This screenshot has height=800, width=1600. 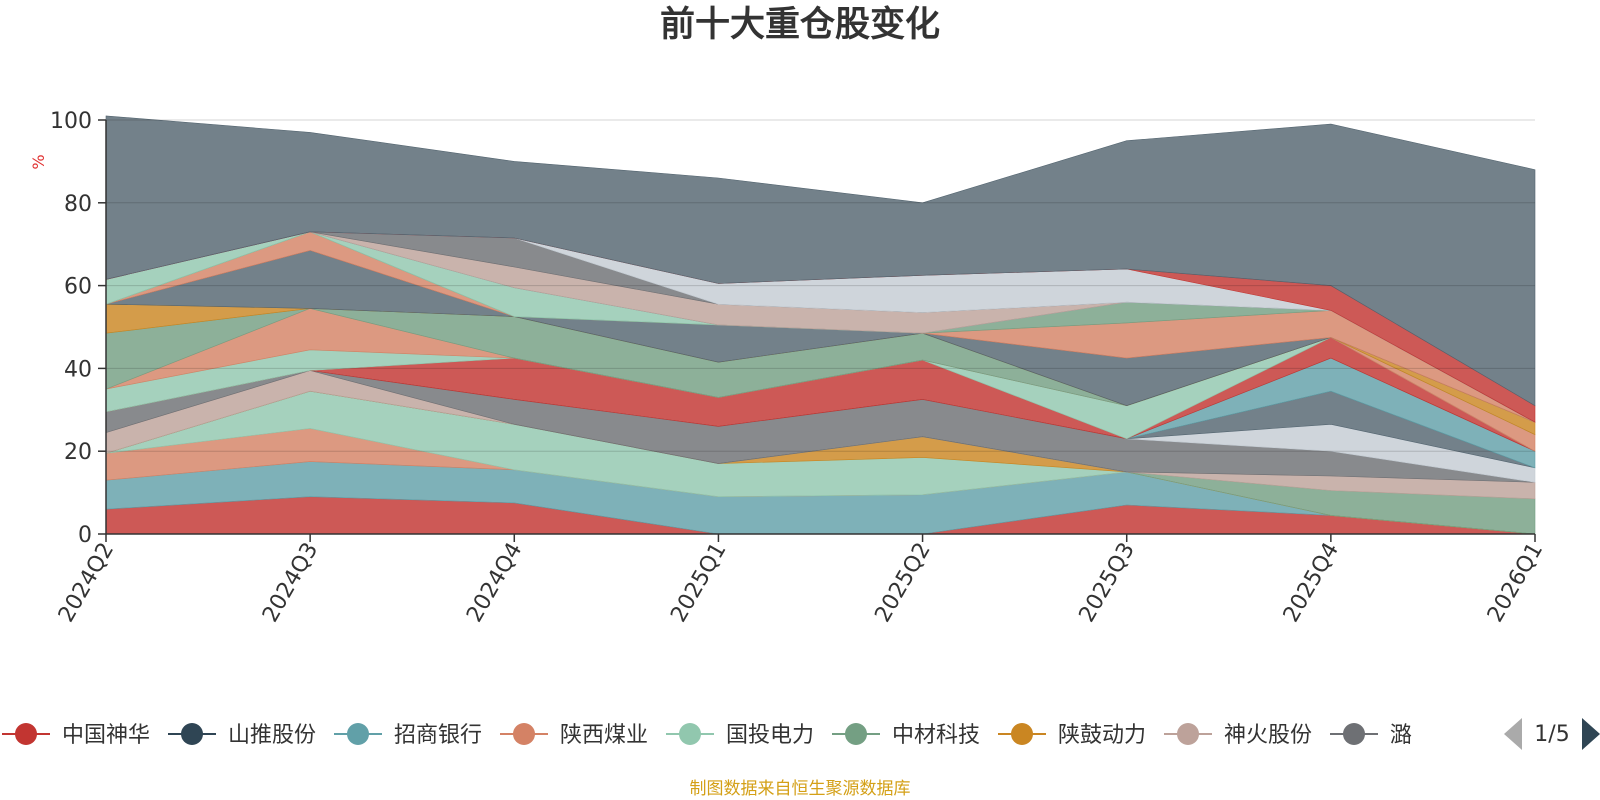 What do you see at coordinates (800, 25) in the screenshot?
I see `chart-title: 前十大重仓股变化` at bounding box center [800, 25].